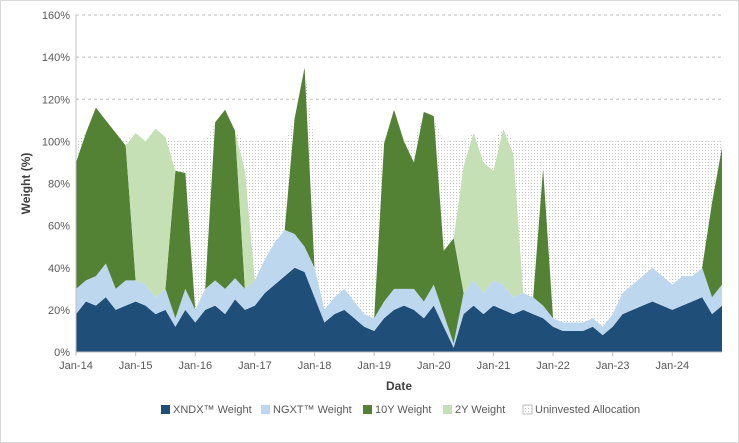  I want to click on y-tick-label: 60%, so click(59, 227).